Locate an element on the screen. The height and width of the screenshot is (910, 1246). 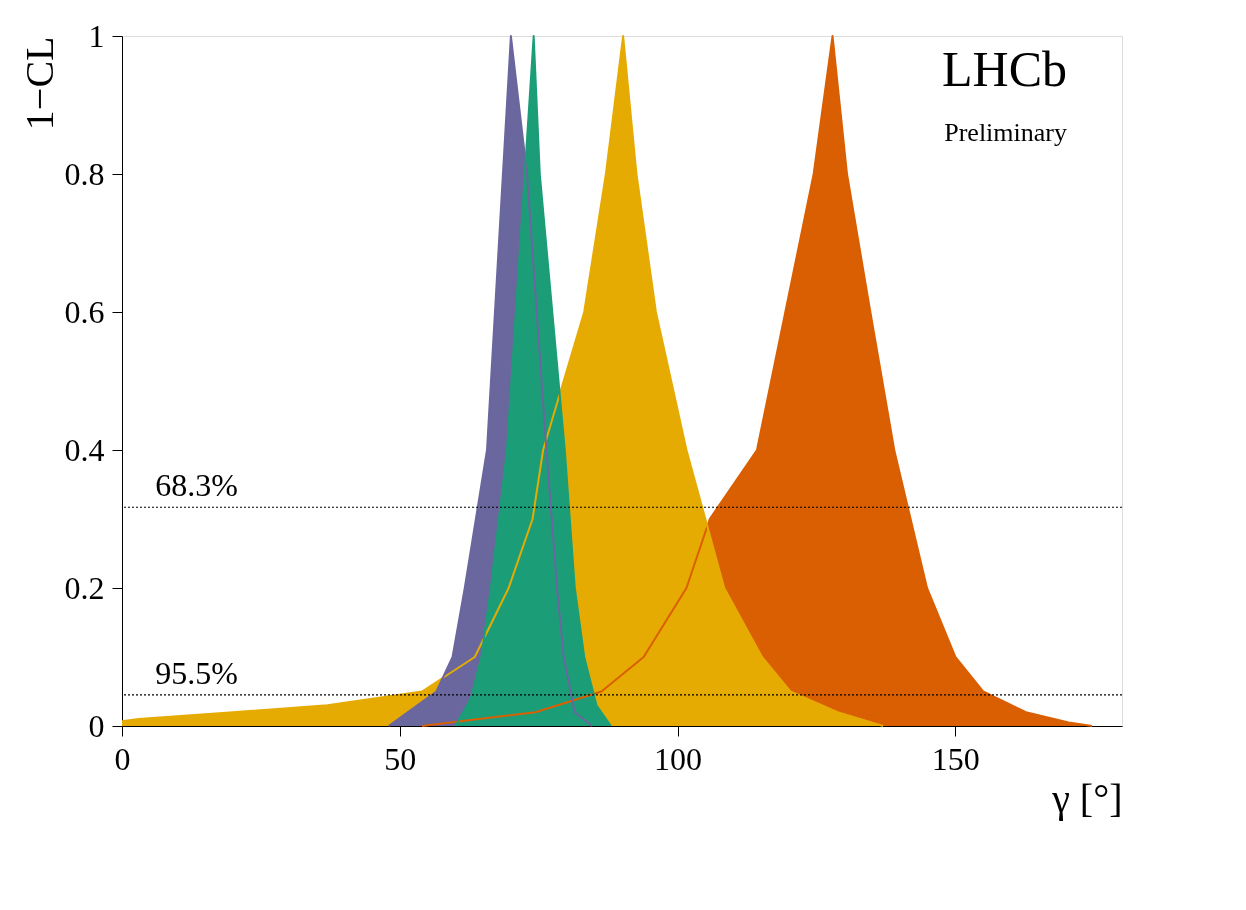
x-tick-label: 50 is located at coordinates (400, 758).